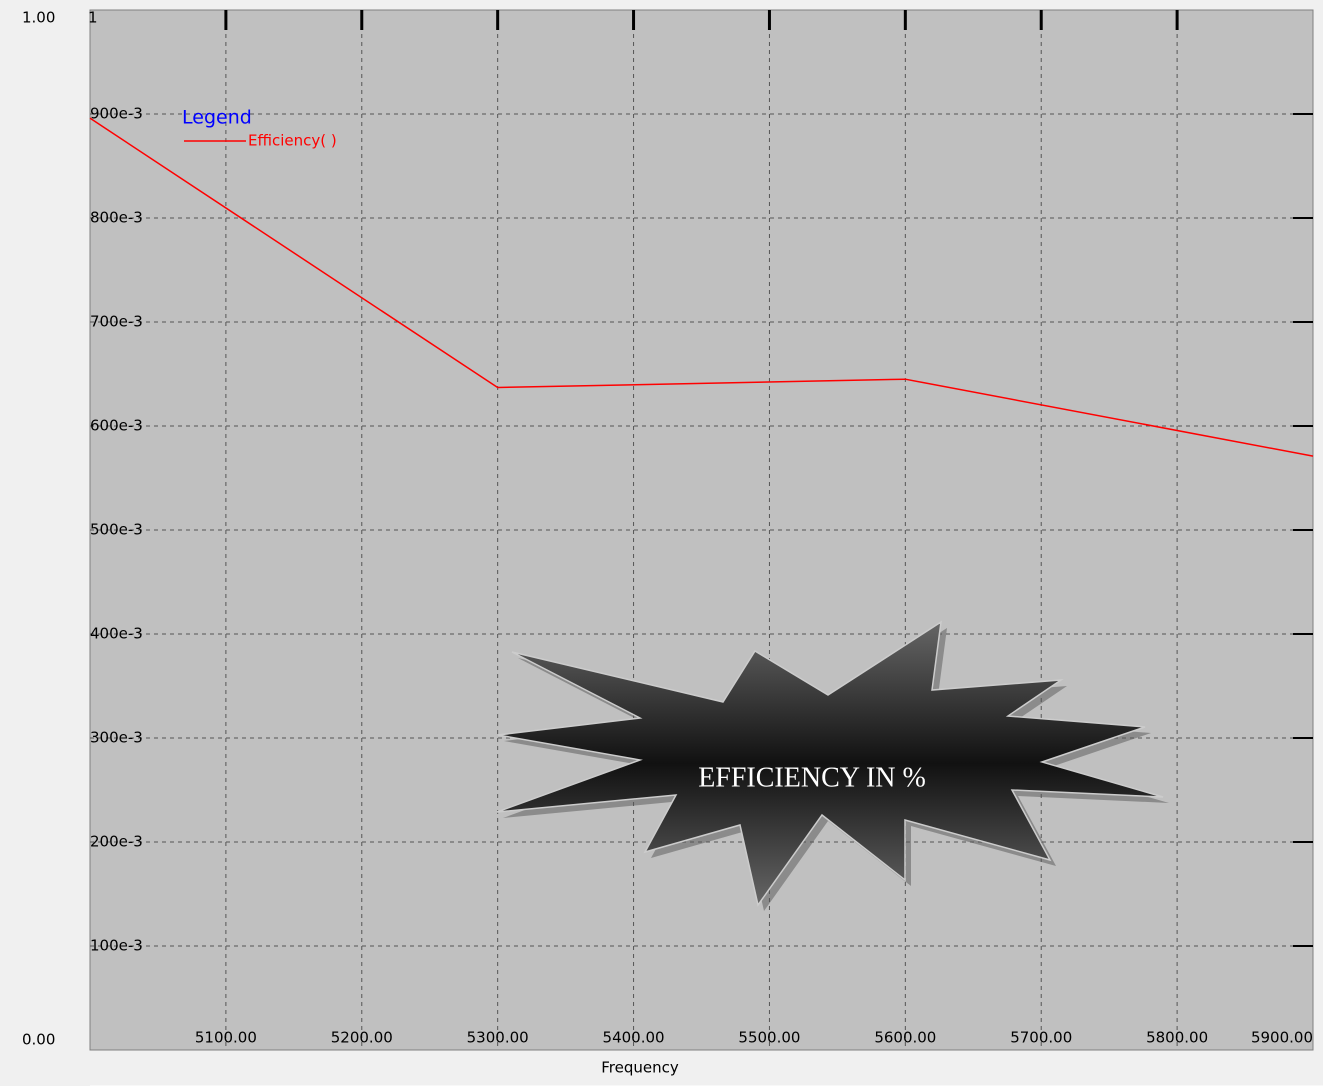  I want to click on x-tick-label: 5300.00, so click(498, 1038).